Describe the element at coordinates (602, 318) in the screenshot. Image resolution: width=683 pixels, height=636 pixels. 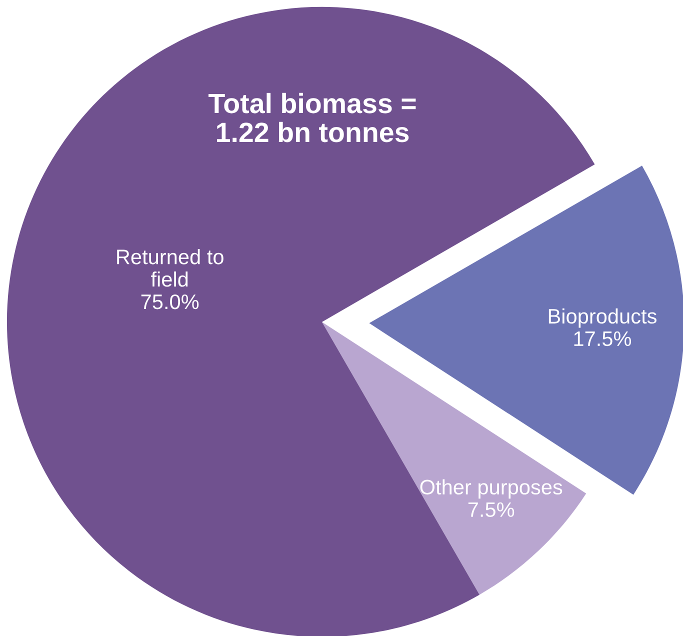
I see `slice-label: Bioproducts` at that location.